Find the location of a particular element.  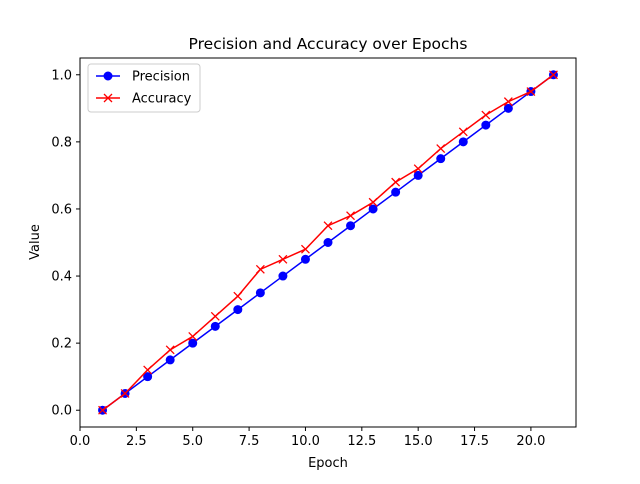

x-tick-label: 7.5 is located at coordinates (249, 441).